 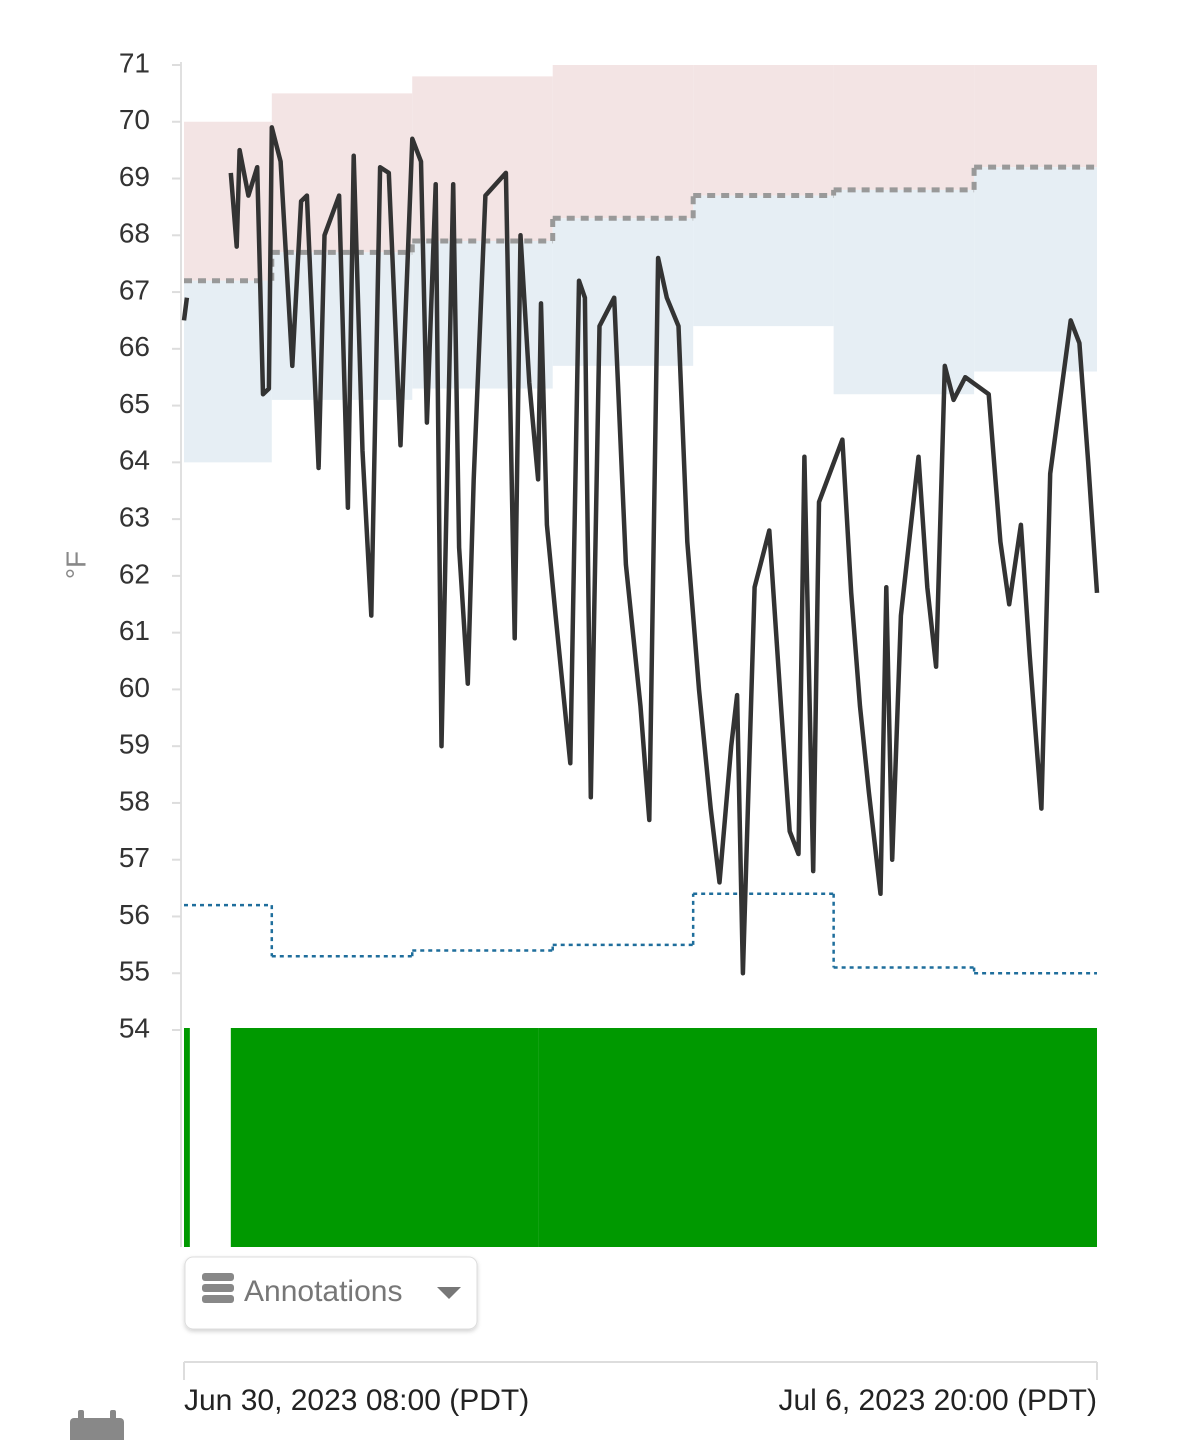 What do you see at coordinates (218, 1288) in the screenshot?
I see `button-icon` at bounding box center [218, 1288].